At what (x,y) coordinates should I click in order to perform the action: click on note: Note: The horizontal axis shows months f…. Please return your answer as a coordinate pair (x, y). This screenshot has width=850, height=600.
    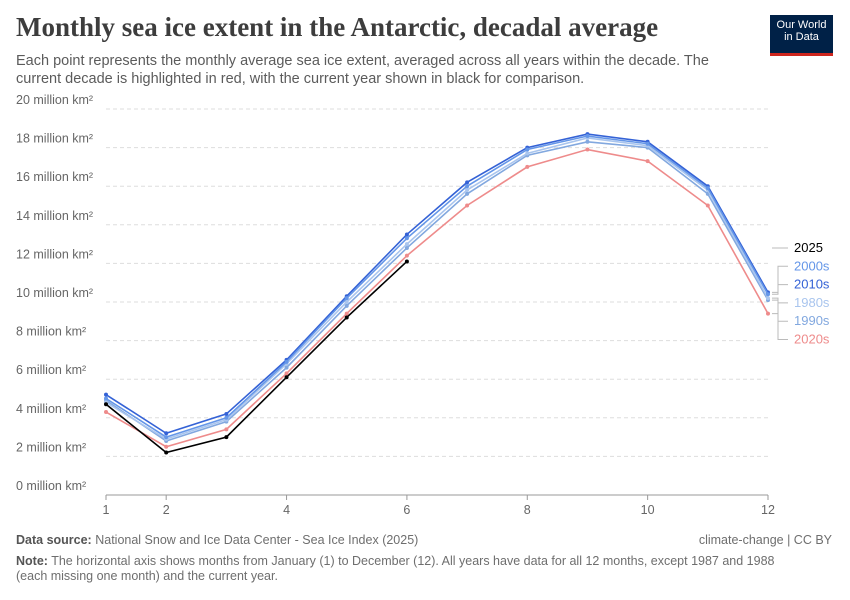
    Looking at the image, I should click on (411, 569).